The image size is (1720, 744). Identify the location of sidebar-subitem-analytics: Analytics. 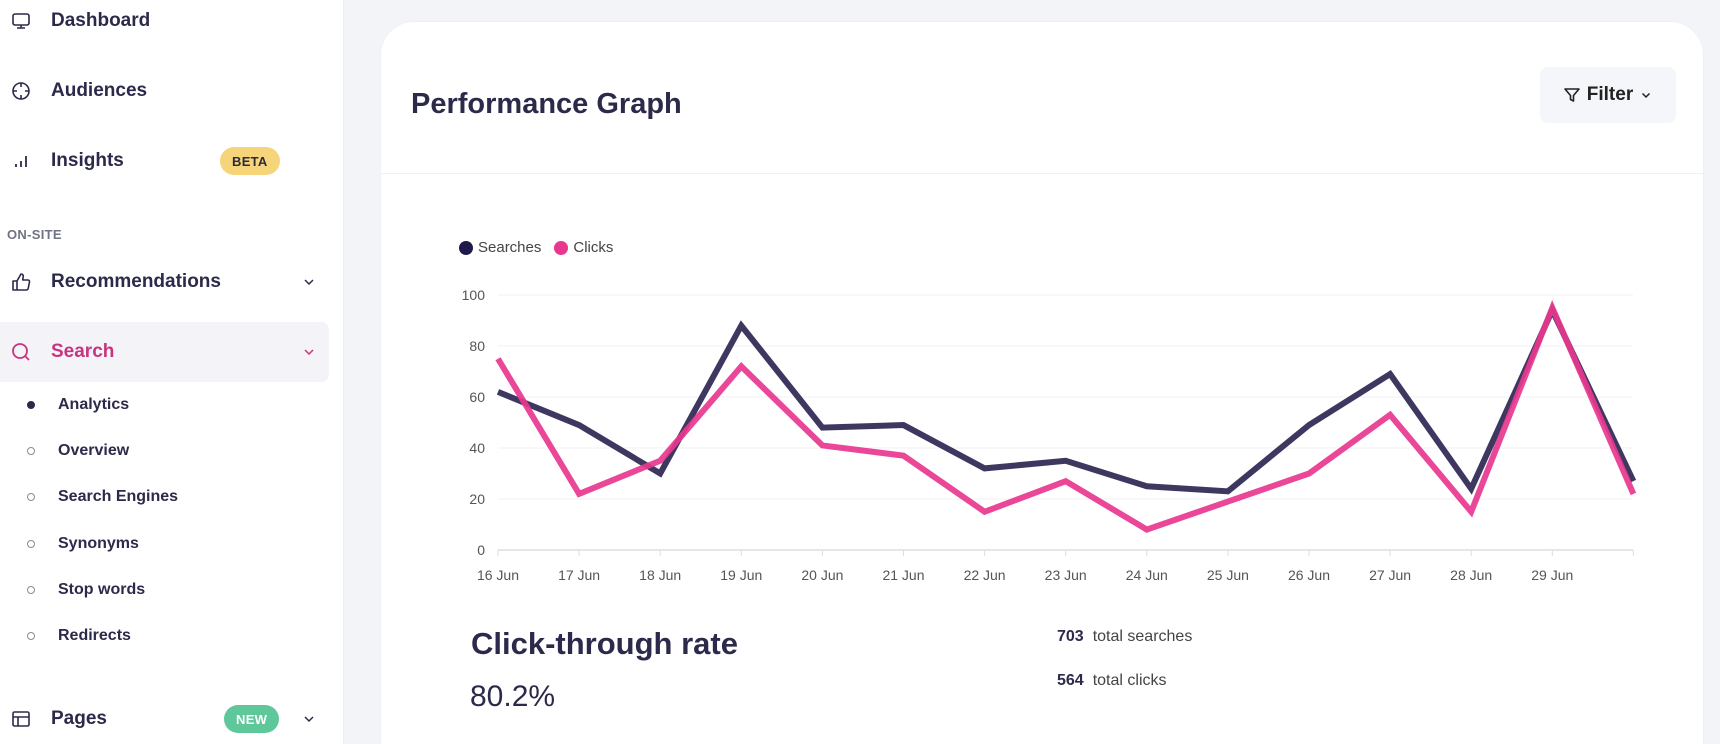
(160, 405).